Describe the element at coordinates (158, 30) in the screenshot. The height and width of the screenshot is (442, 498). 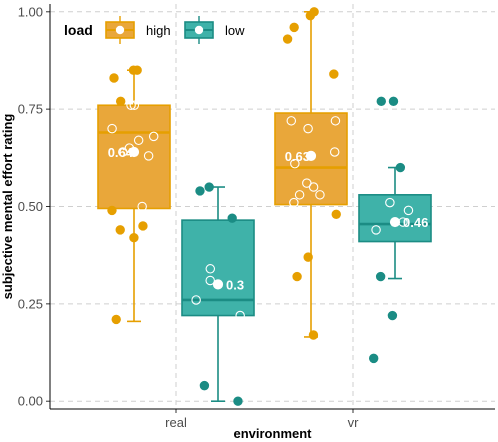
I see `legend-label: high` at that location.